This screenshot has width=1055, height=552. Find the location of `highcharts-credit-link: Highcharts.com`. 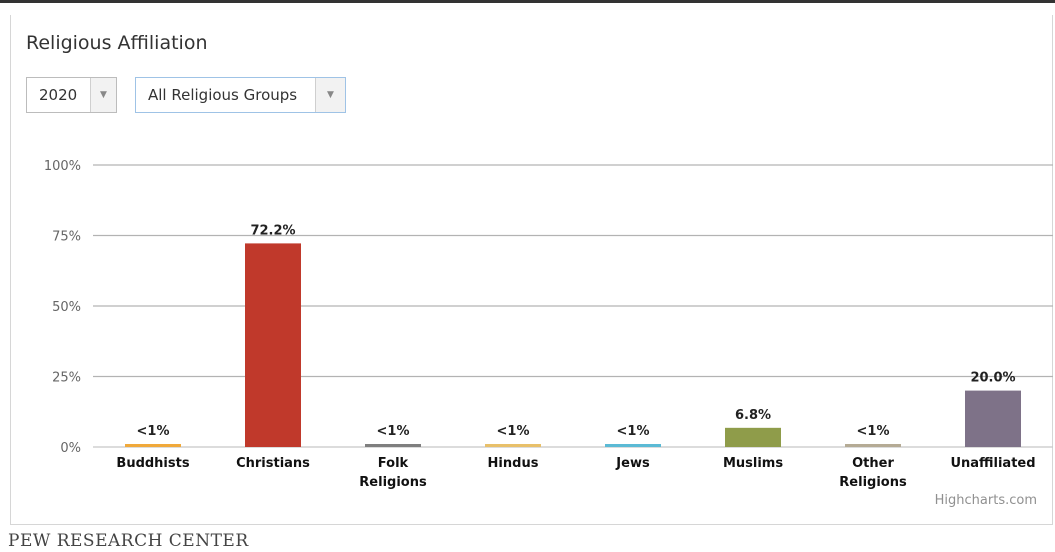

highcharts-credit-link: Highcharts.com is located at coordinates (985, 500).